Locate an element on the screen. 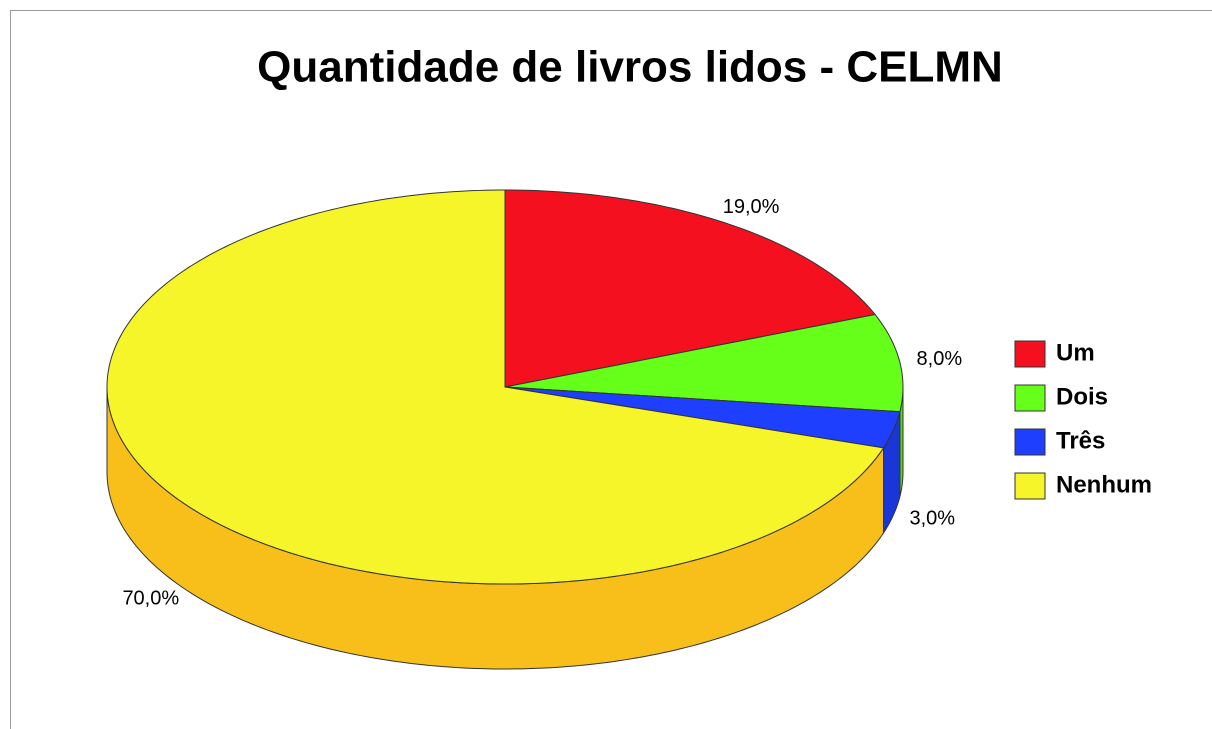 This screenshot has height=729, width=1212. data-label: 8,0% is located at coordinates (940, 359).